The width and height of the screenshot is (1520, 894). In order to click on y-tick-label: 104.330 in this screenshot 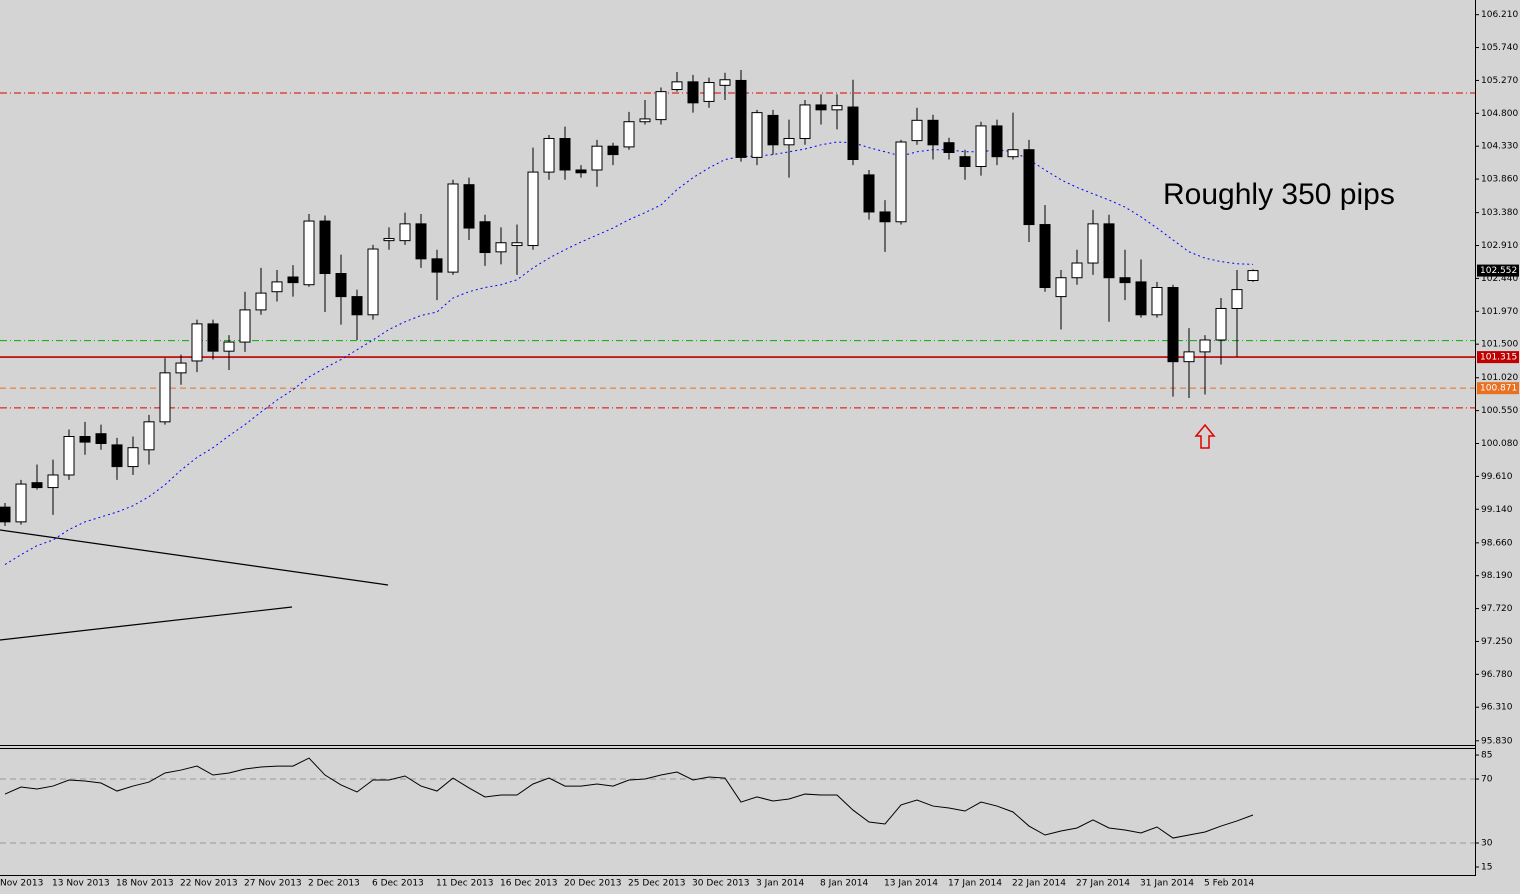, I will do `click(1499, 147)`.